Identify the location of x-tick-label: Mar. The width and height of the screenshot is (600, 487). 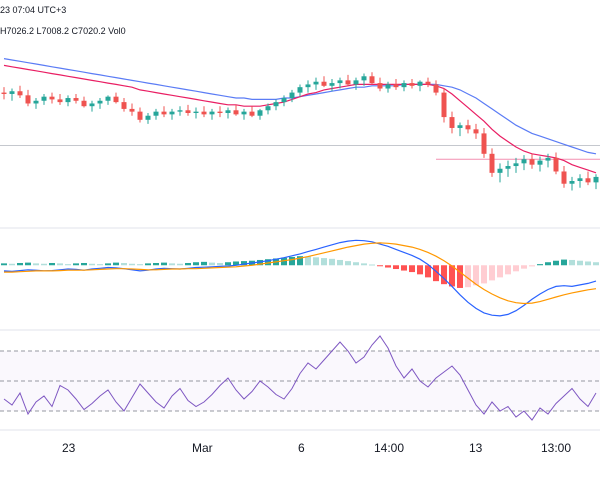
(202, 448).